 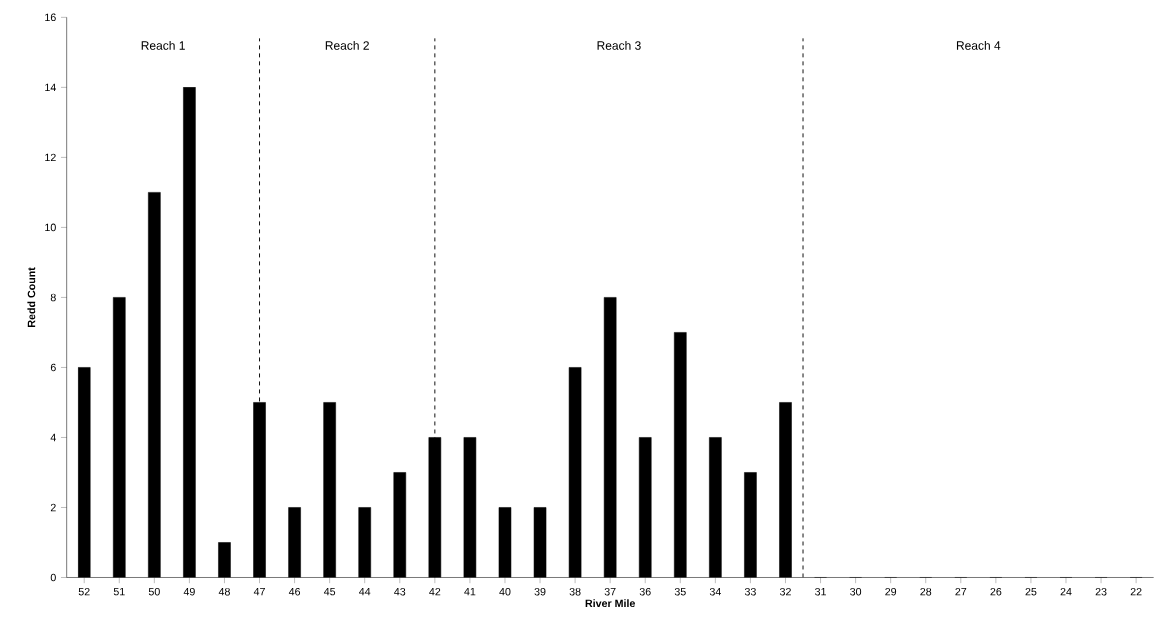 What do you see at coordinates (610, 603) in the screenshot?
I see `x-axis-title: River Mile` at bounding box center [610, 603].